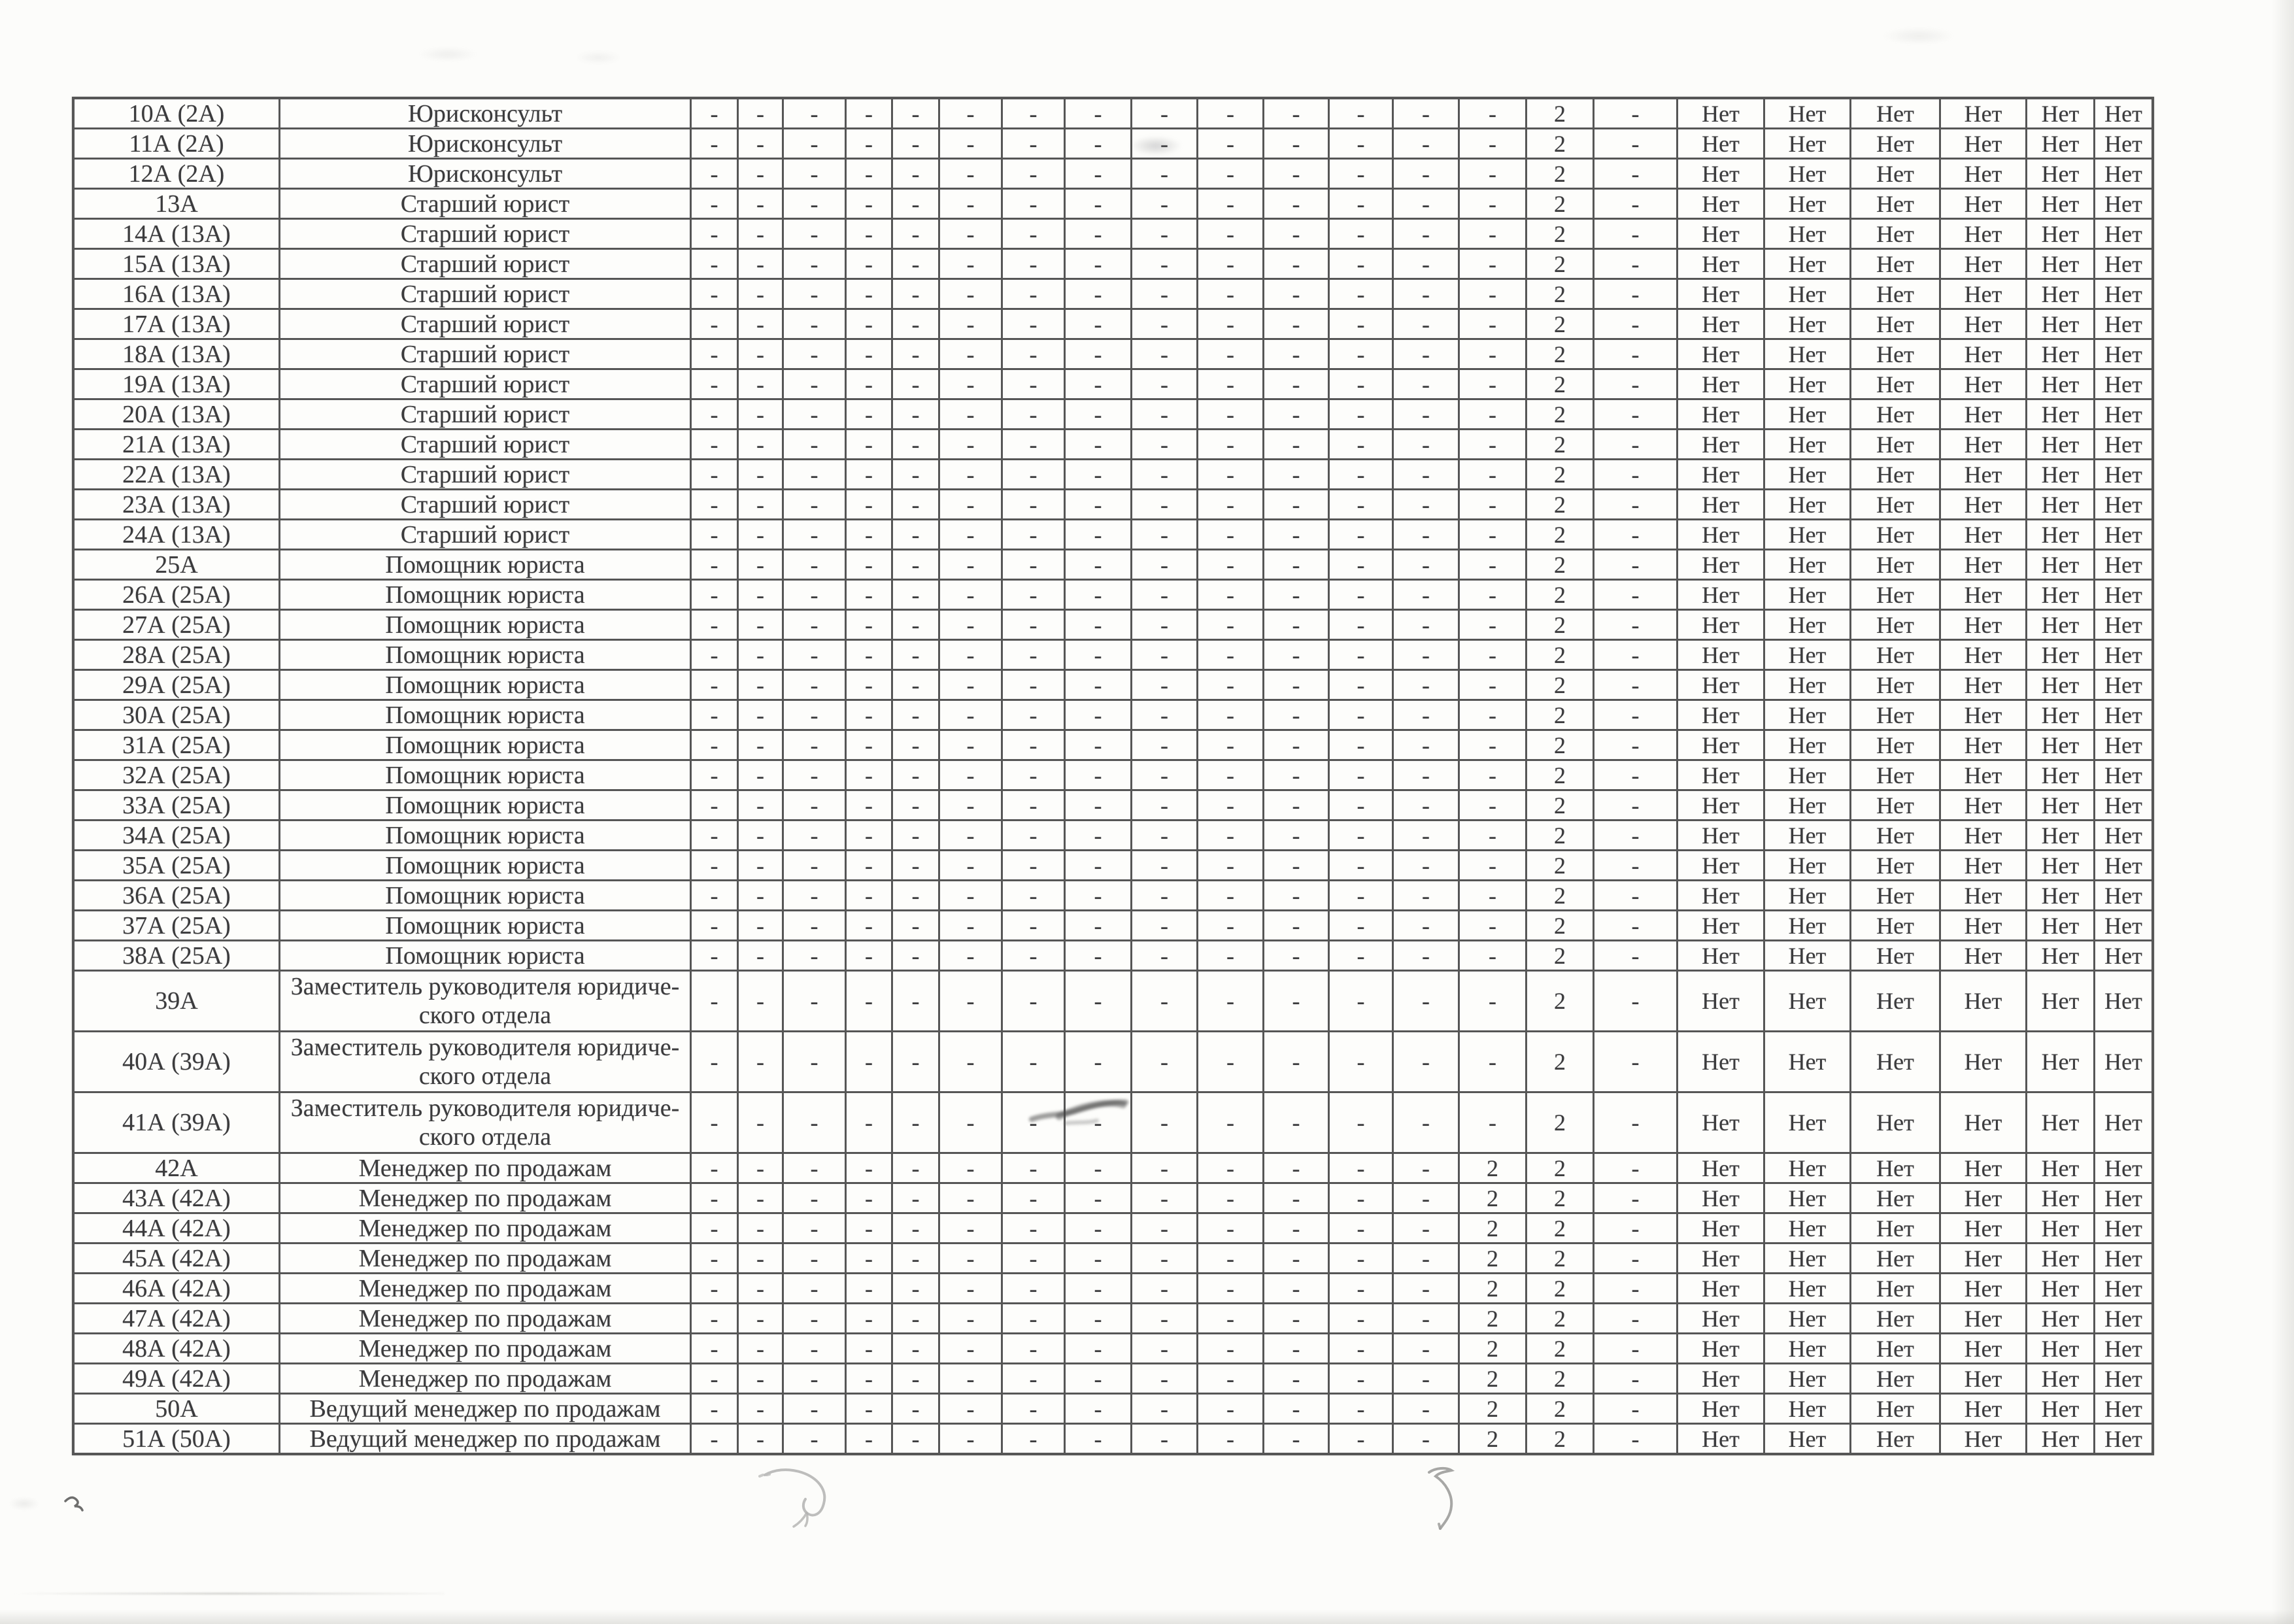 Image resolution: width=2294 pixels, height=1624 pixels. I want to click on position-title-cell: Помощник юриста, so click(485, 775).